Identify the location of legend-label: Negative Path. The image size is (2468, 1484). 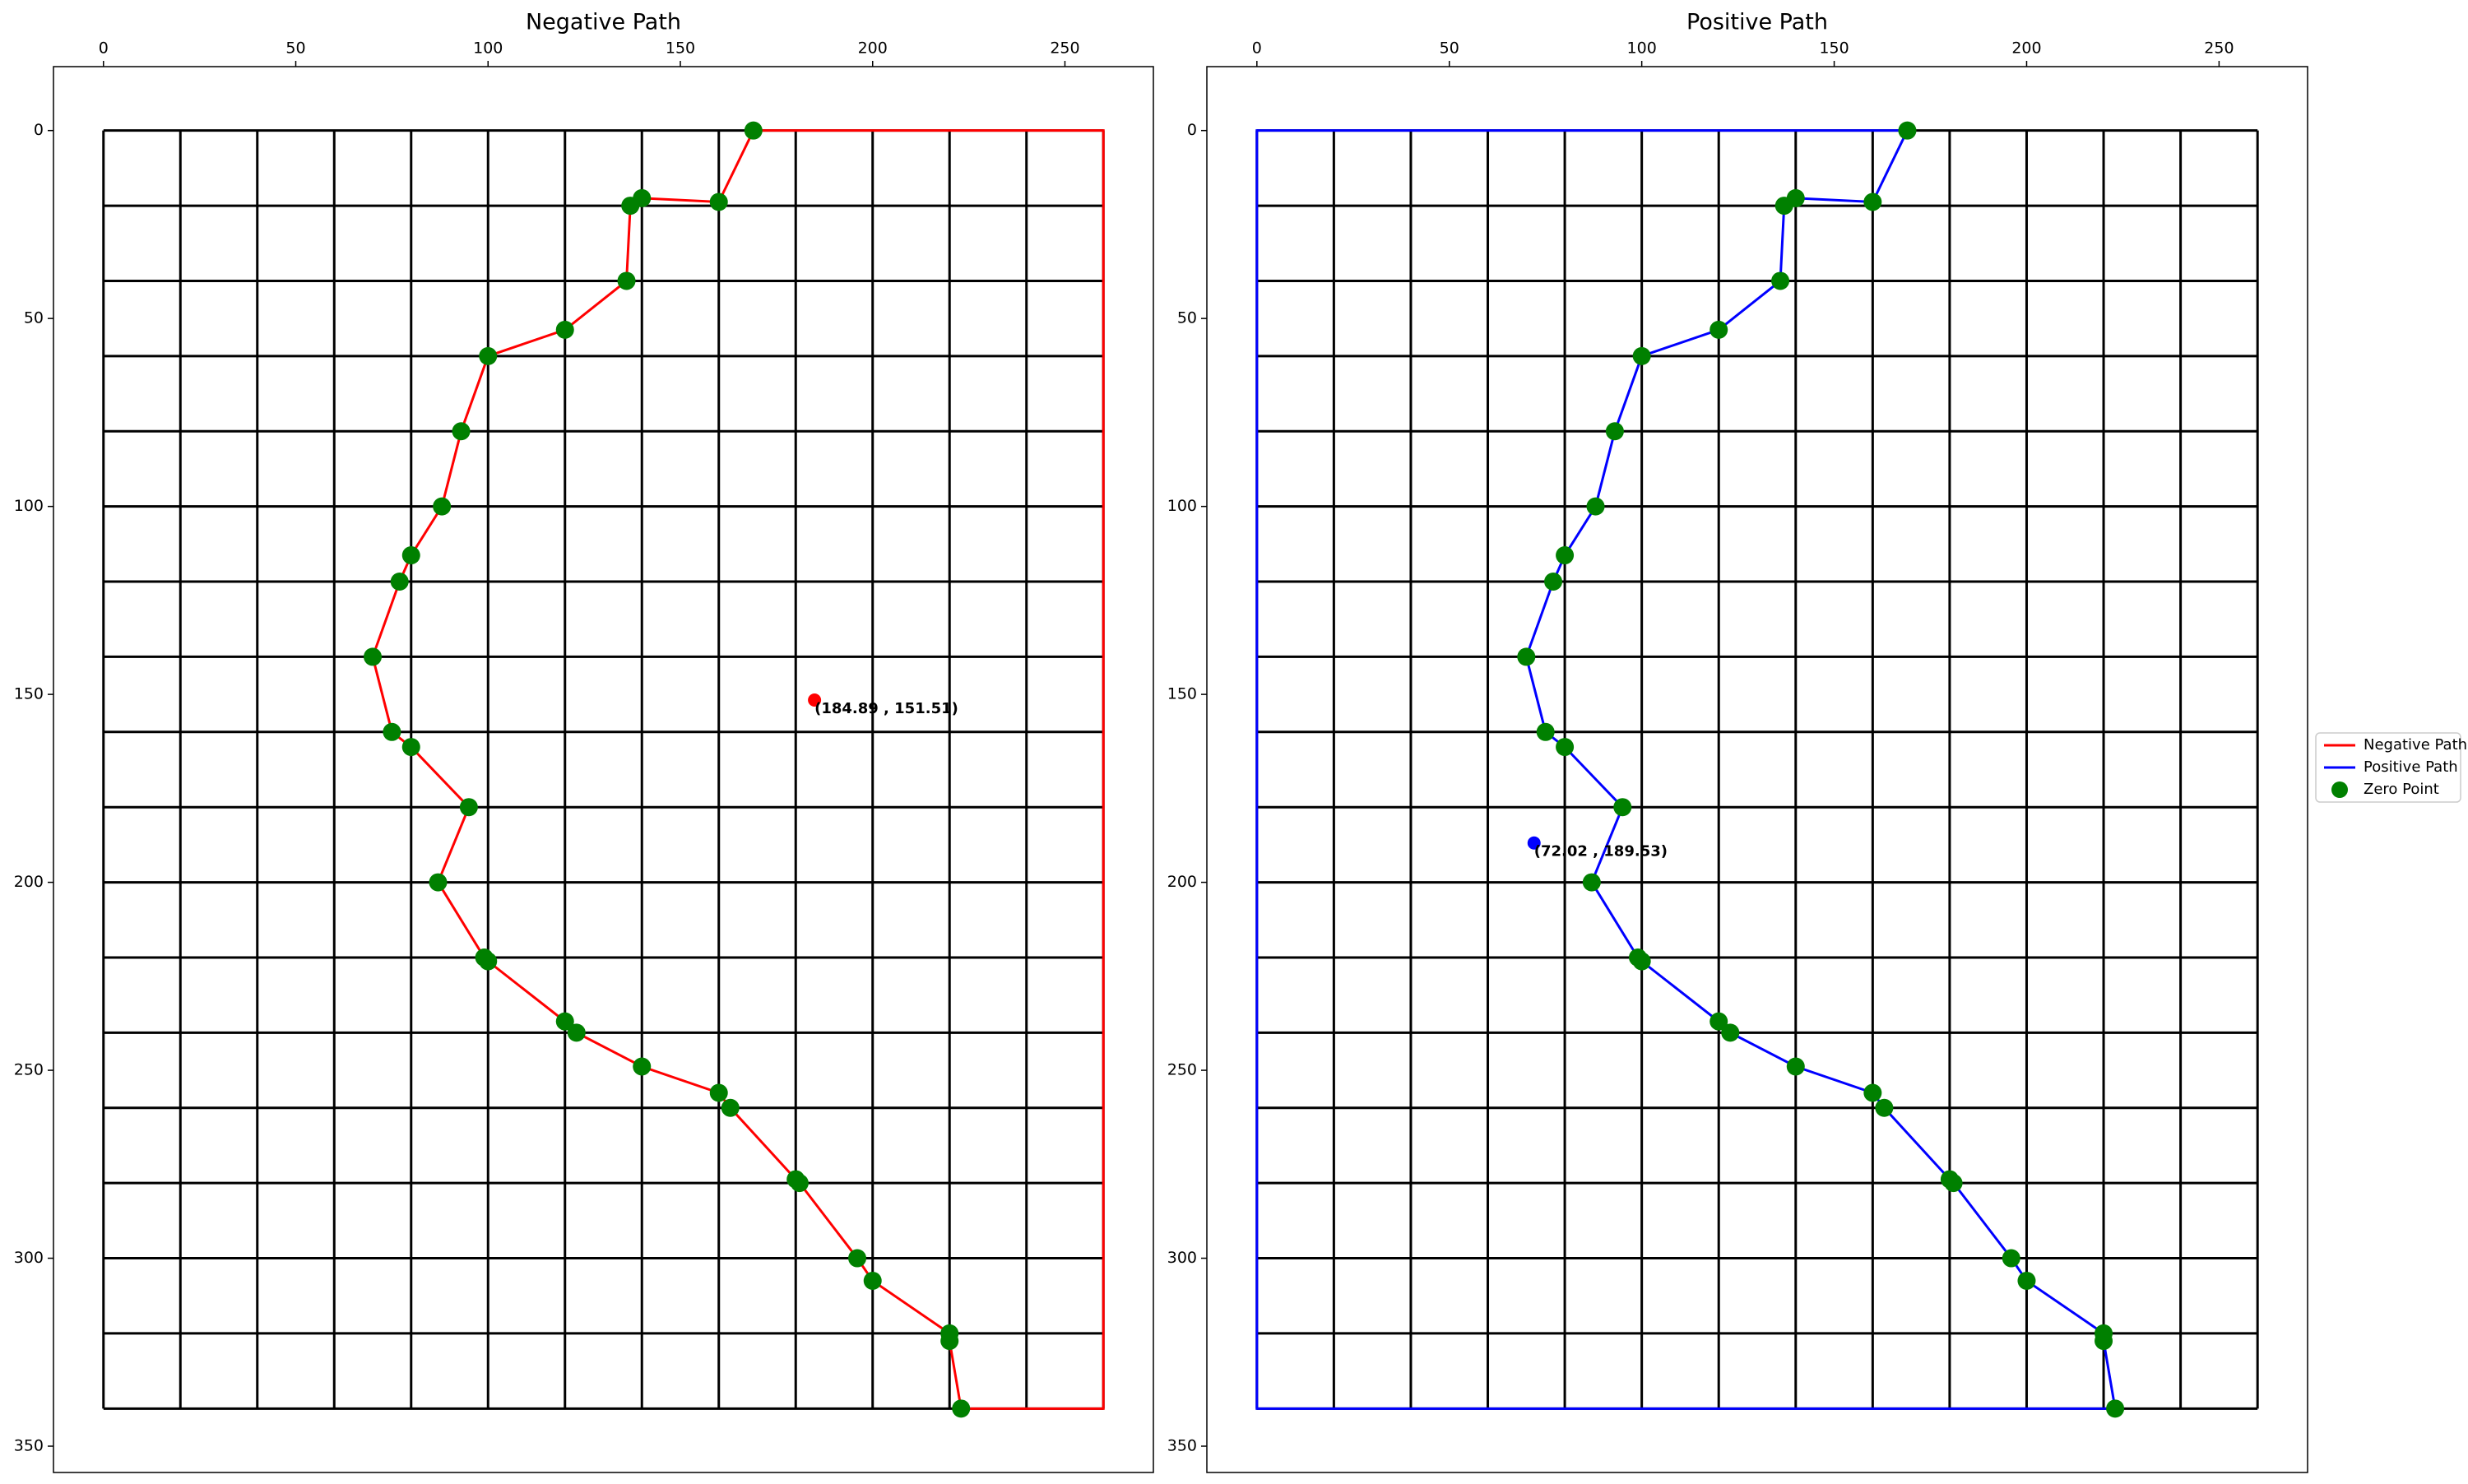
(2415, 745).